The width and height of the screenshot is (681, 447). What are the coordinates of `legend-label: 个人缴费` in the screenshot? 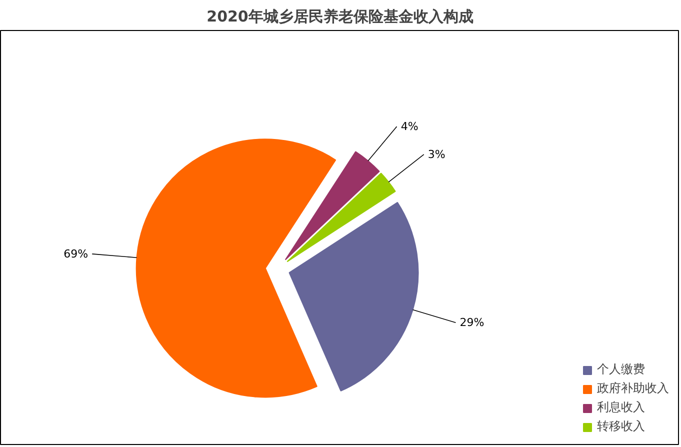 It's located at (621, 369).